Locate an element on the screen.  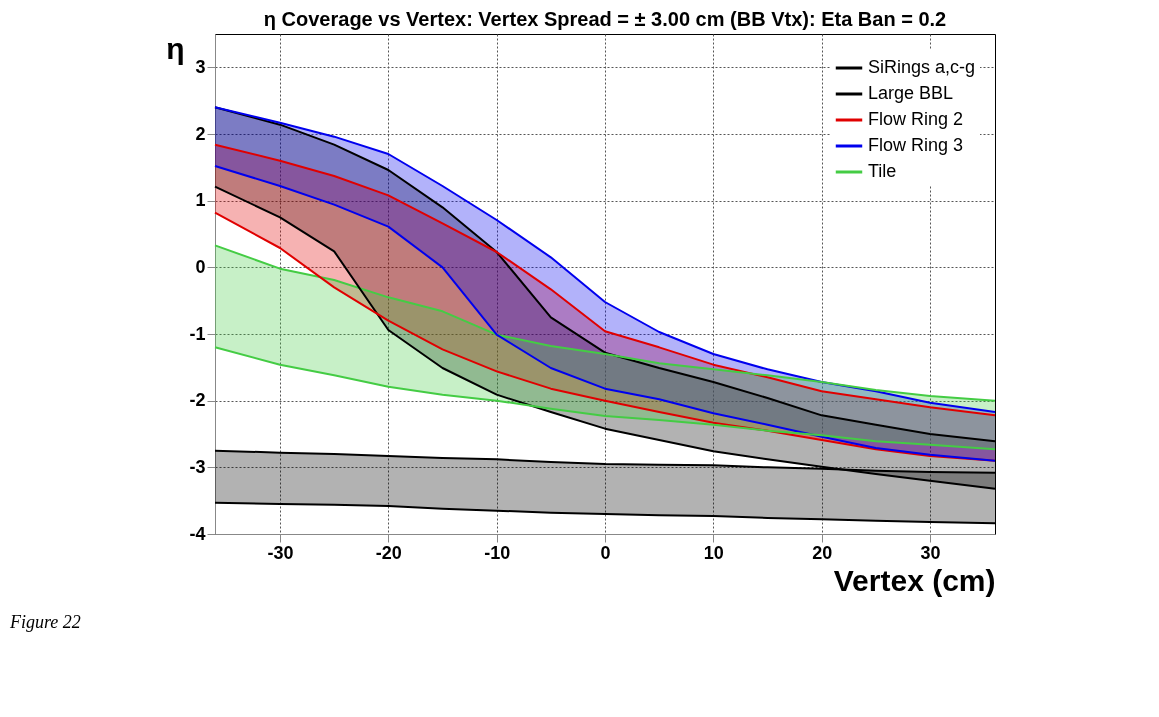
caption: Figure 22 is located at coordinates (45, 622).